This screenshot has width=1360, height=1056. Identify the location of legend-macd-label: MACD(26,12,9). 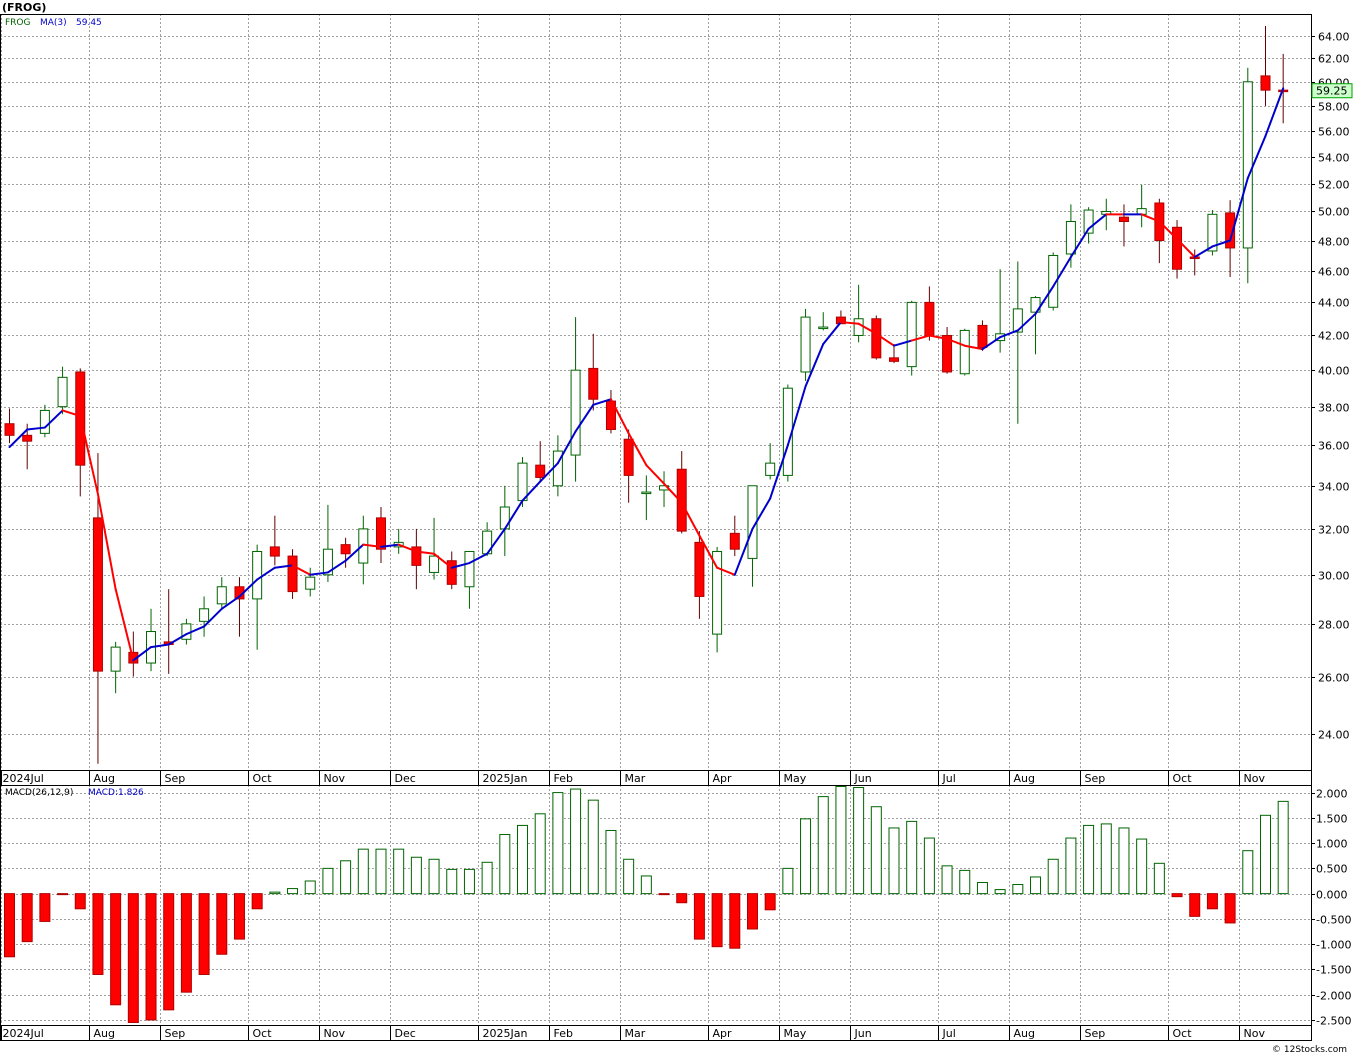
(39, 793).